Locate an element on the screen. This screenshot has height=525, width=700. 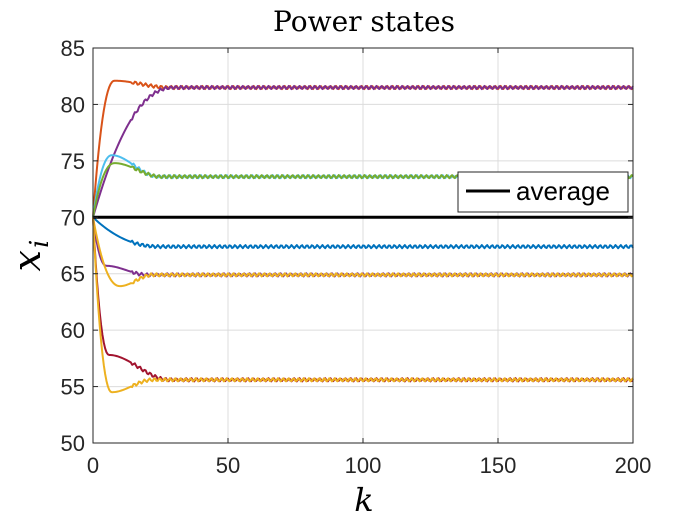
x-tick-label: 50 is located at coordinates (228, 465).